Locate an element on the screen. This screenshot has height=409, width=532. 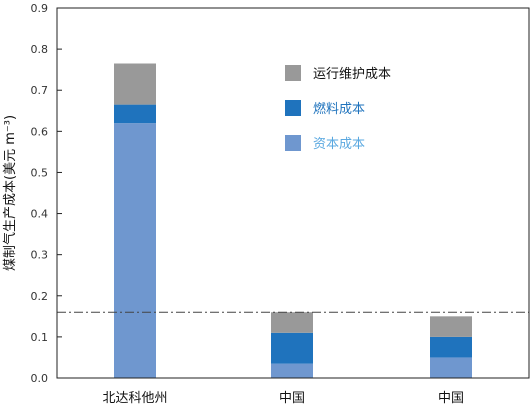
legend-label: 运行维护成本 is located at coordinates (352, 74).